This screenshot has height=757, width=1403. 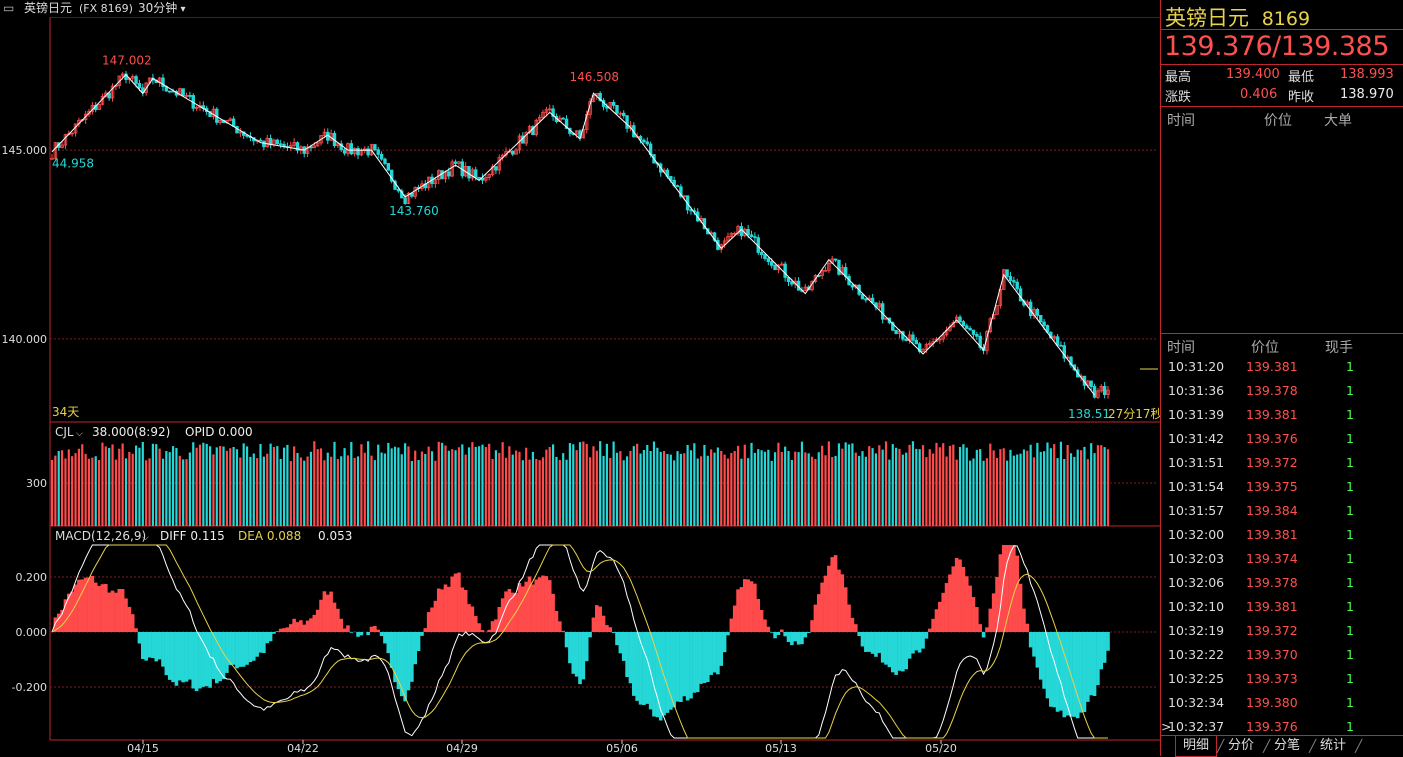 I want to click on tick-row: 10:32:22 139.370 1, so click(x=1282, y=655).